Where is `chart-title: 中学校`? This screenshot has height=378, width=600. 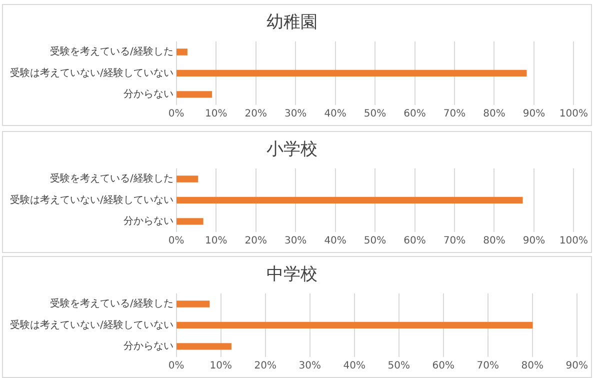
chart-title: 中学校 is located at coordinates (292, 274).